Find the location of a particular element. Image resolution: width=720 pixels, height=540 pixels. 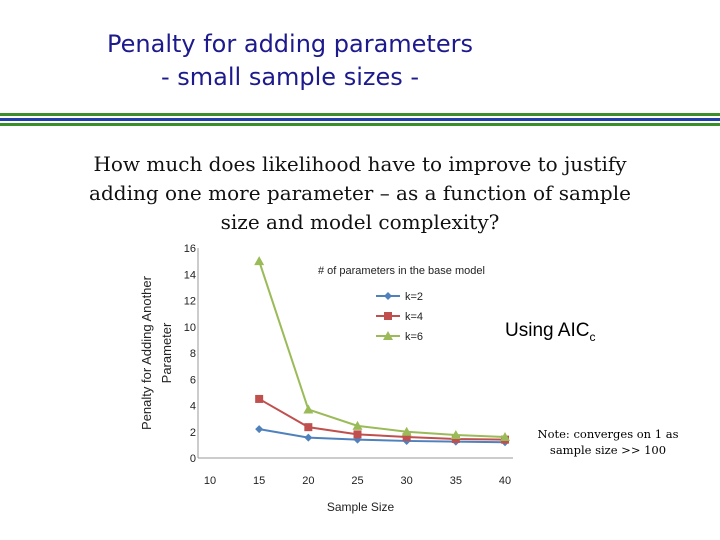

y-axis-title-line: Penalty for Adding Another is located at coordinates (146, 352).